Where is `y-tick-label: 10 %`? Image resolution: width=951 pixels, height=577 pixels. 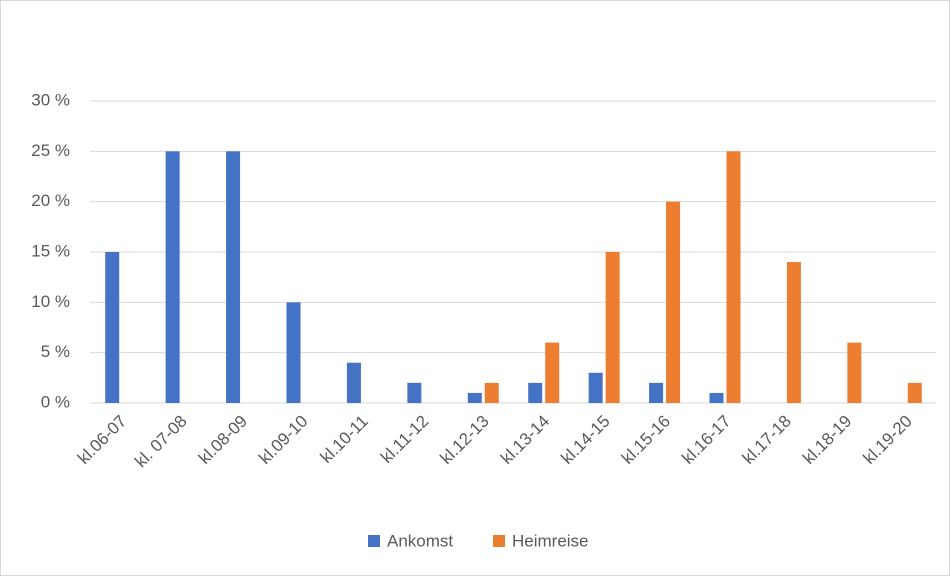 y-tick-label: 10 % is located at coordinates (50, 301).